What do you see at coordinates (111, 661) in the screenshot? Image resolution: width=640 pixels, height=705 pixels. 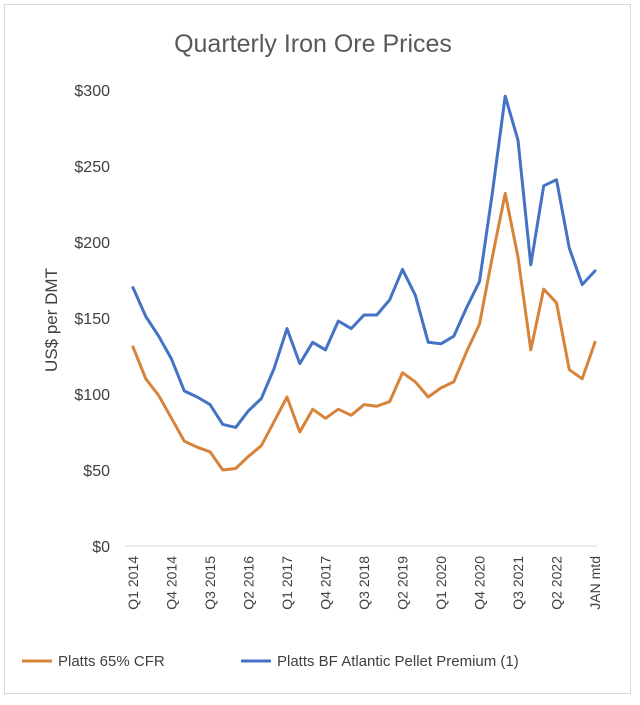 I see `legend-label-0: Platts 65% CFR` at bounding box center [111, 661].